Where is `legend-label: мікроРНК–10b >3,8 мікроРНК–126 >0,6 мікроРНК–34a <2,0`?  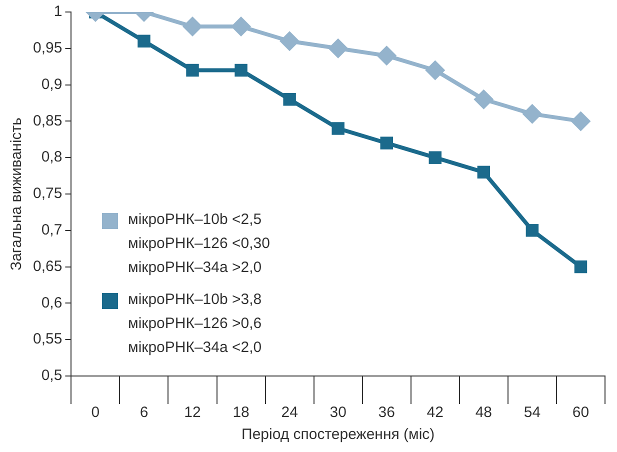 legend-label: мікроРНК–10b >3,8 мікроРНК–126 >0,6 мікроРНК–34a <2,0 is located at coordinates (195, 324).